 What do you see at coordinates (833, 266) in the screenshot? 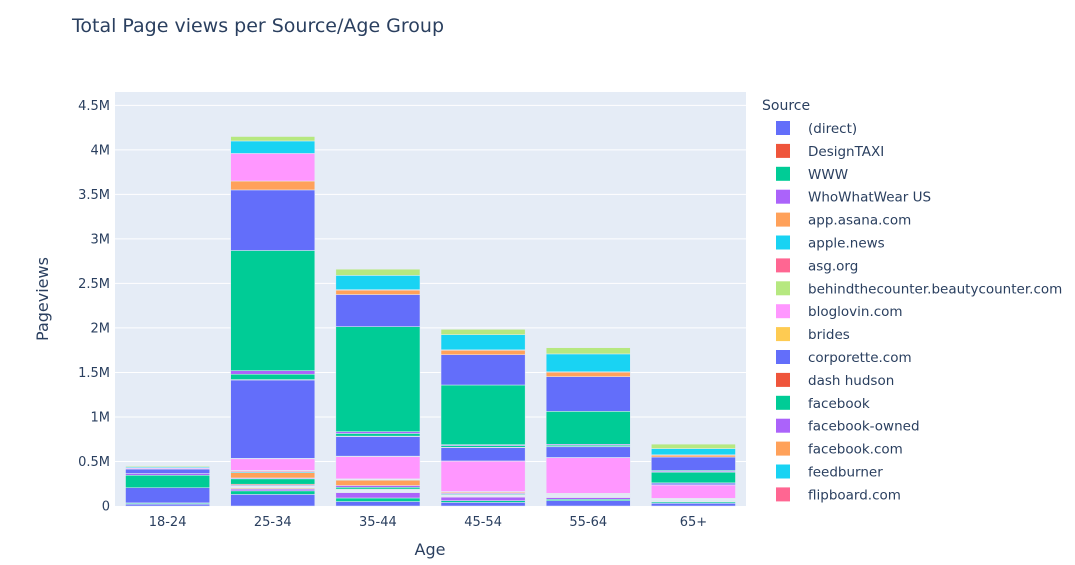
I see `legend-label: asg.org` at bounding box center [833, 266].